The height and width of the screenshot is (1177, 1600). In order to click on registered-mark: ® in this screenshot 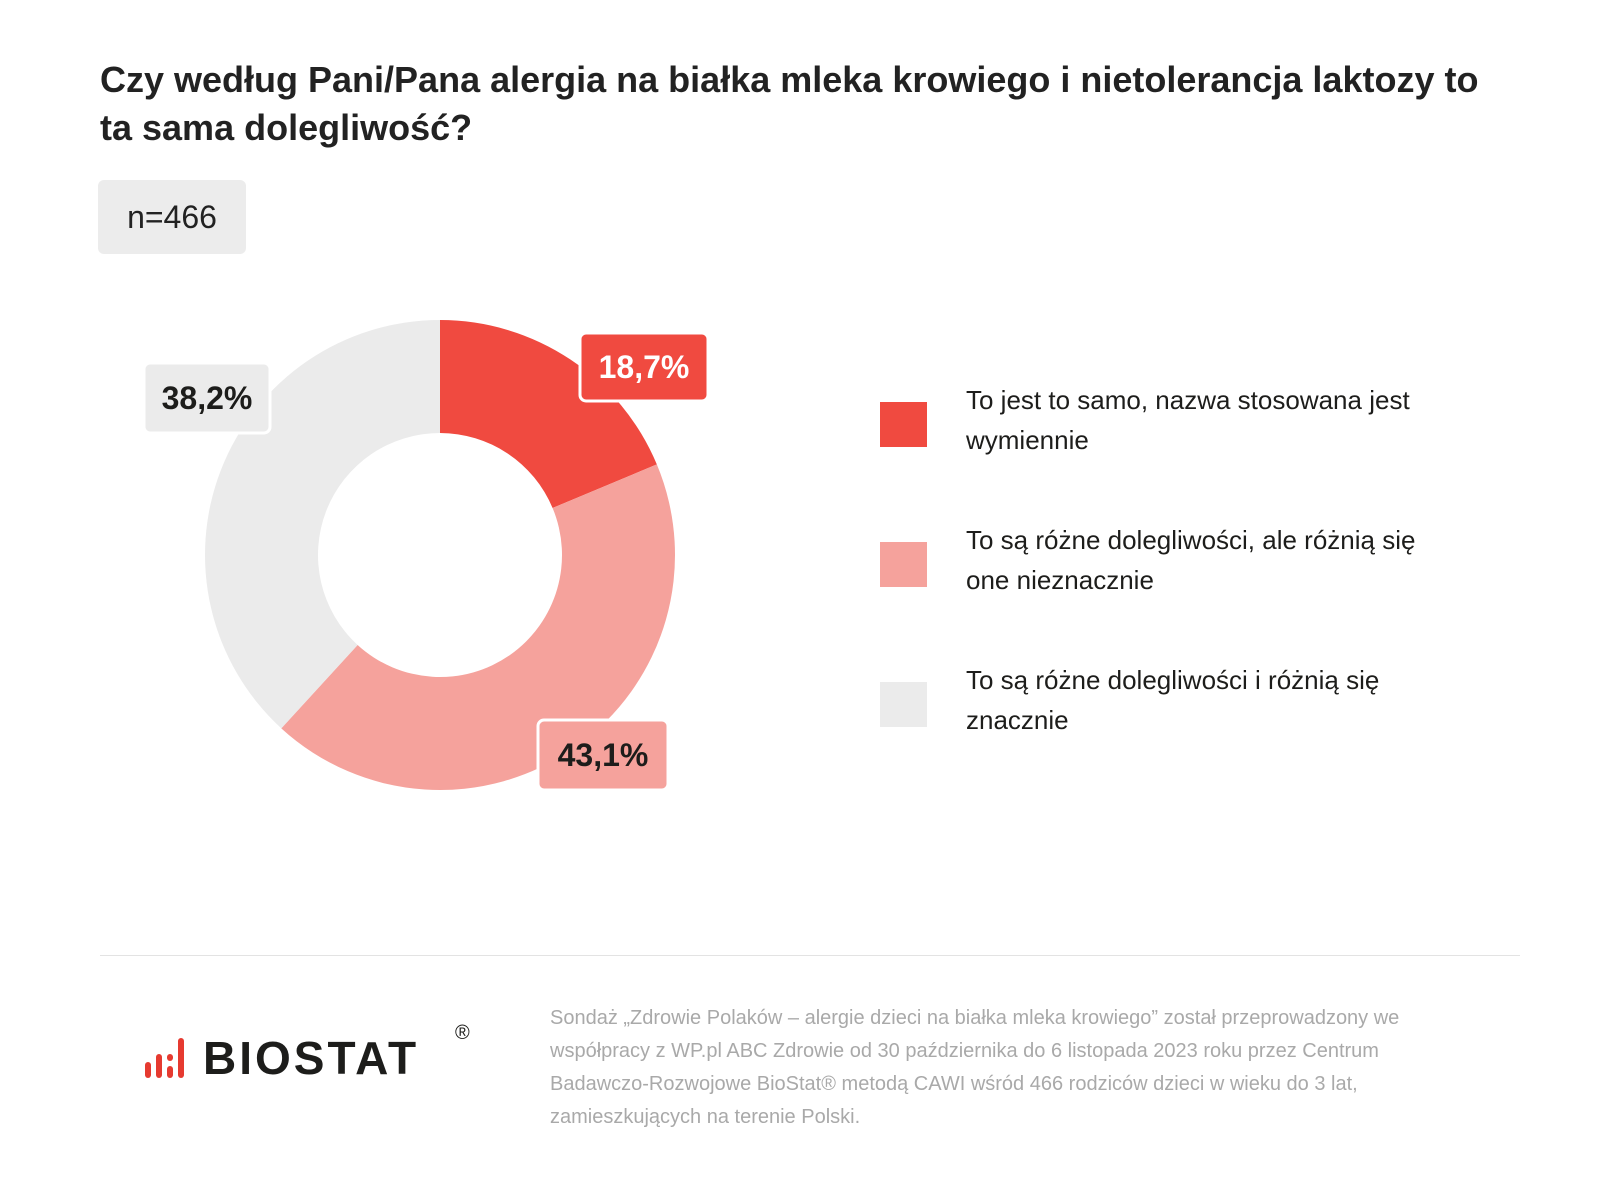, I will do `click(462, 1033)`.